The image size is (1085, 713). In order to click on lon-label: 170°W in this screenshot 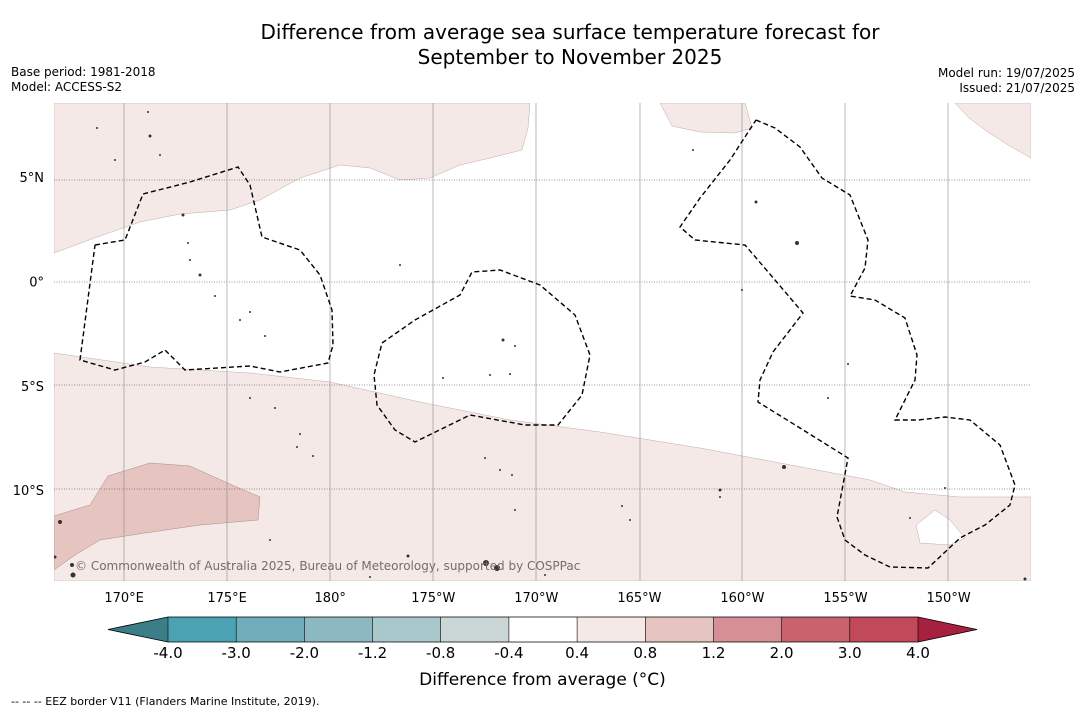, I will do `click(536, 598)`.